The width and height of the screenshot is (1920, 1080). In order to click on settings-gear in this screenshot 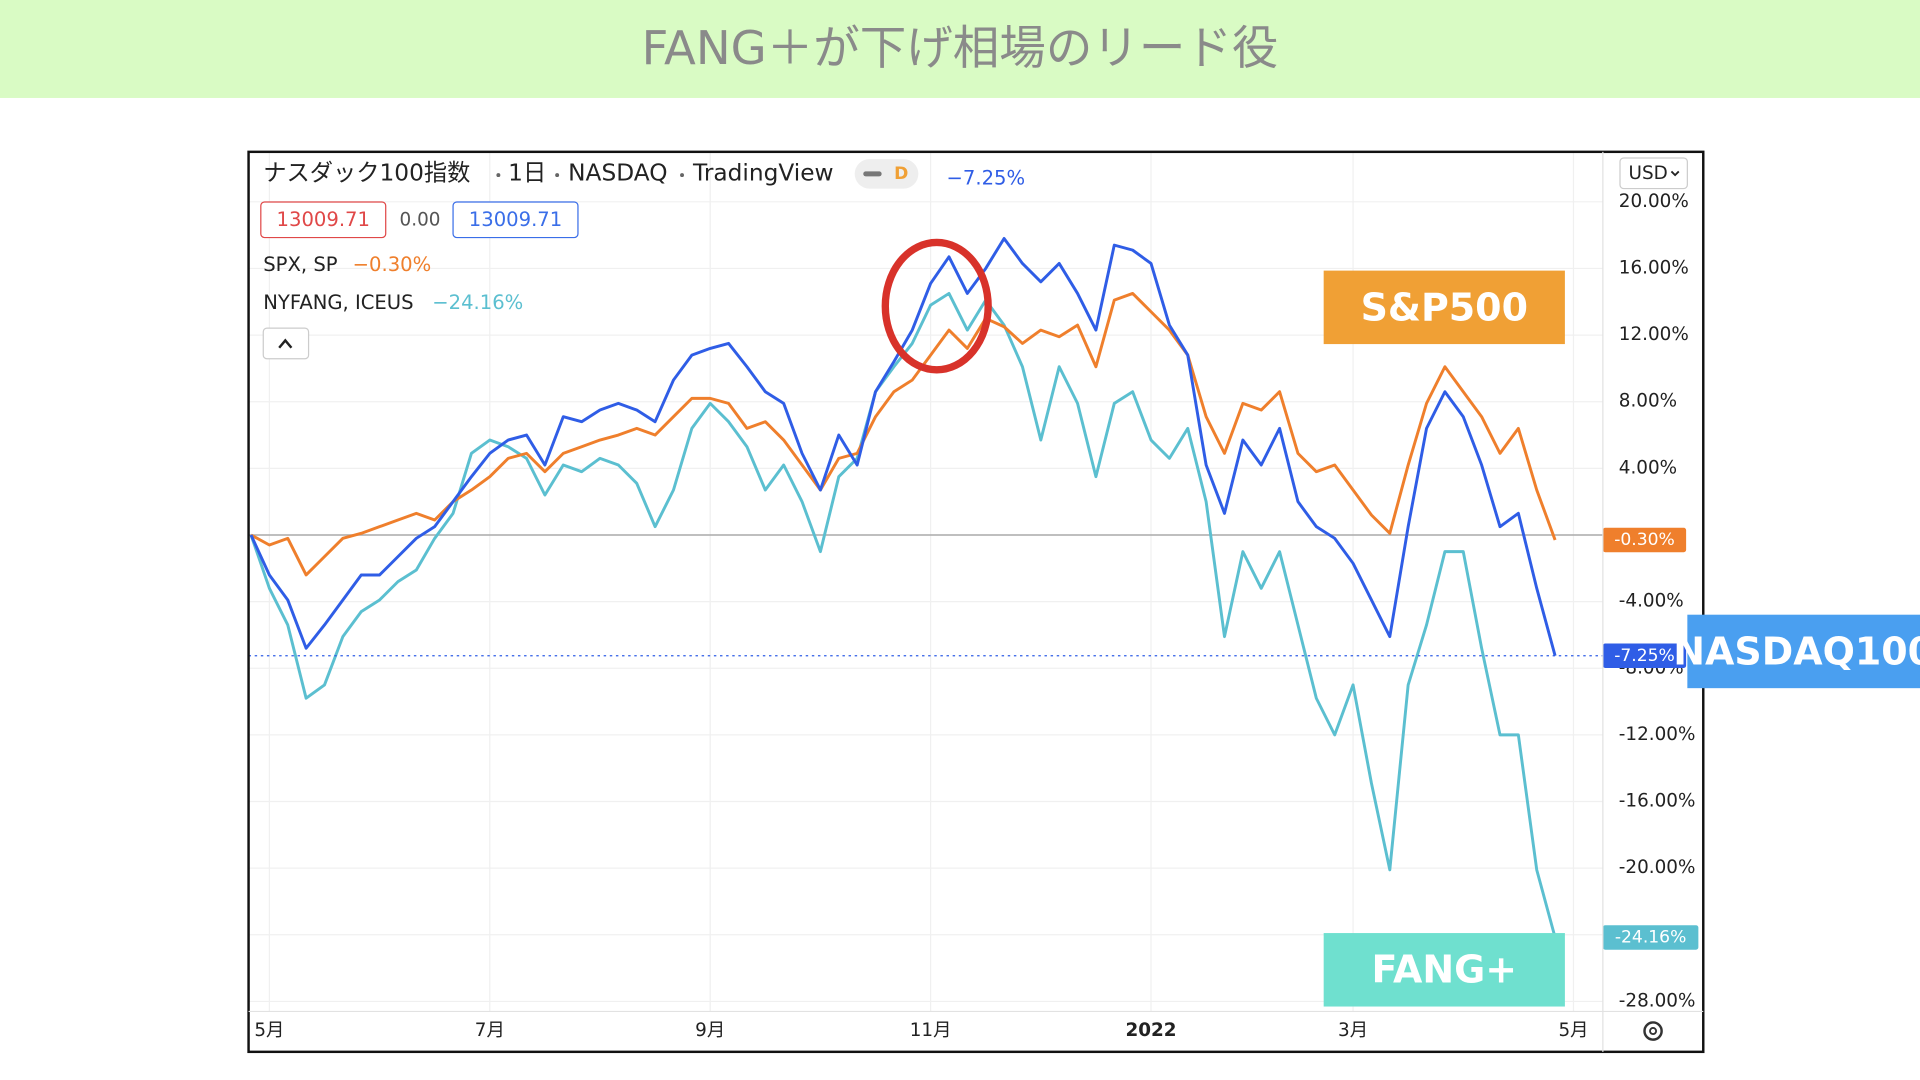, I will do `click(1653, 1031)`.